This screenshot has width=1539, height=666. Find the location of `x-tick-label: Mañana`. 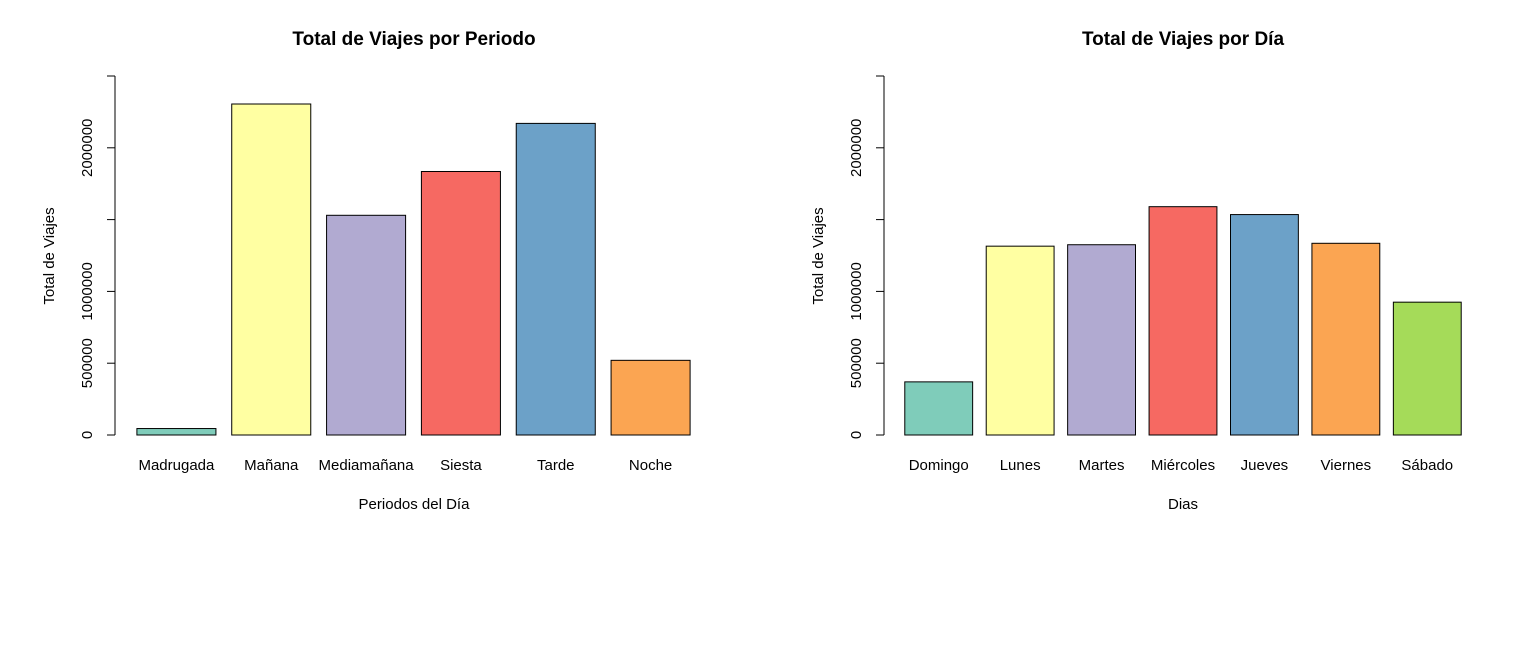

x-tick-label: Mañana is located at coordinates (271, 465).